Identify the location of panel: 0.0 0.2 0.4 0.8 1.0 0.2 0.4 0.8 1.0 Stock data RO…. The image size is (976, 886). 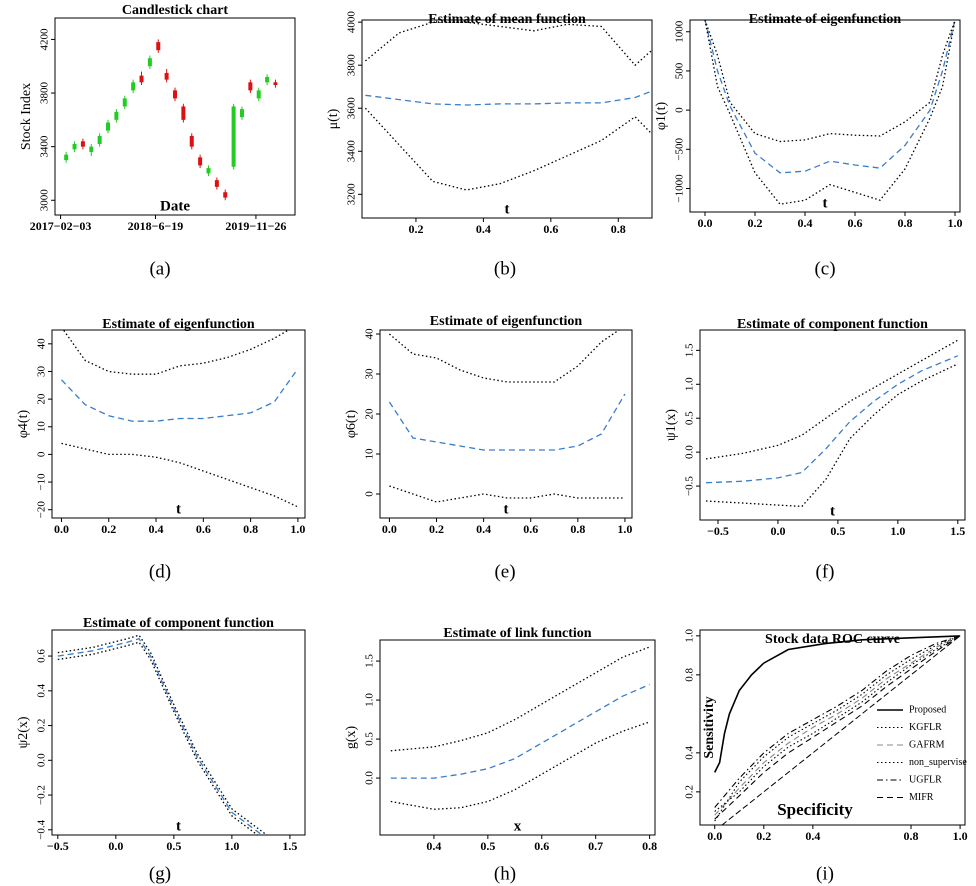
(826, 756).